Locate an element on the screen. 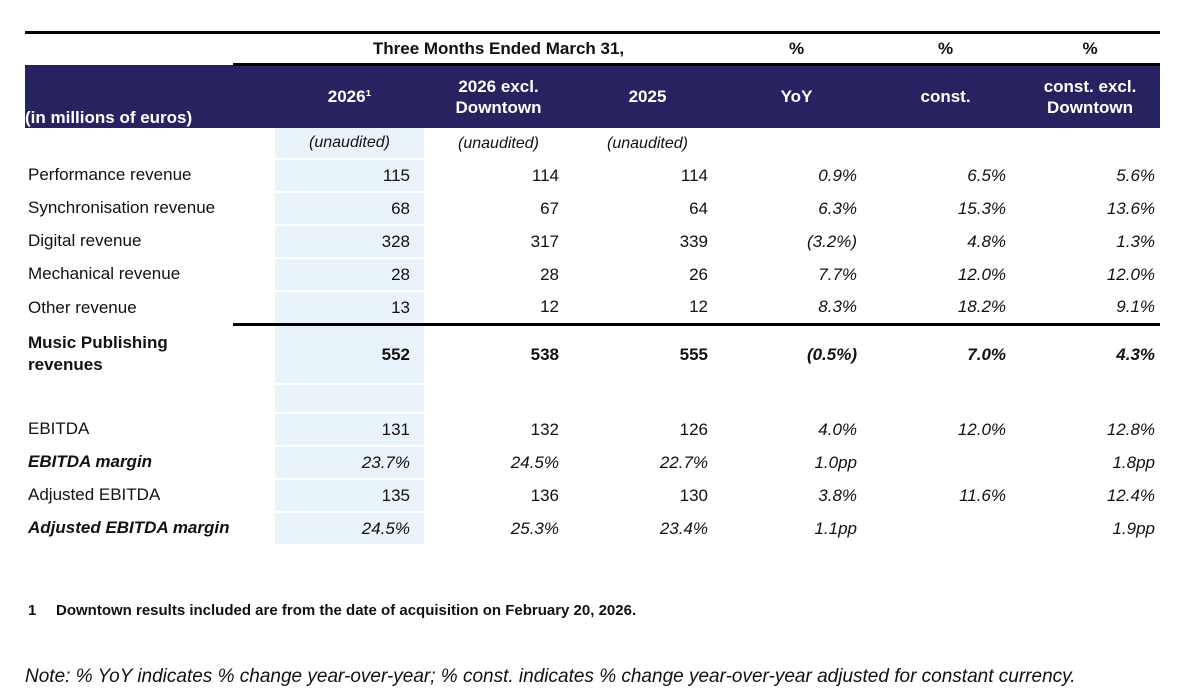 The height and width of the screenshot is (688, 1184). row-label: Digital revenue is located at coordinates (85, 241).